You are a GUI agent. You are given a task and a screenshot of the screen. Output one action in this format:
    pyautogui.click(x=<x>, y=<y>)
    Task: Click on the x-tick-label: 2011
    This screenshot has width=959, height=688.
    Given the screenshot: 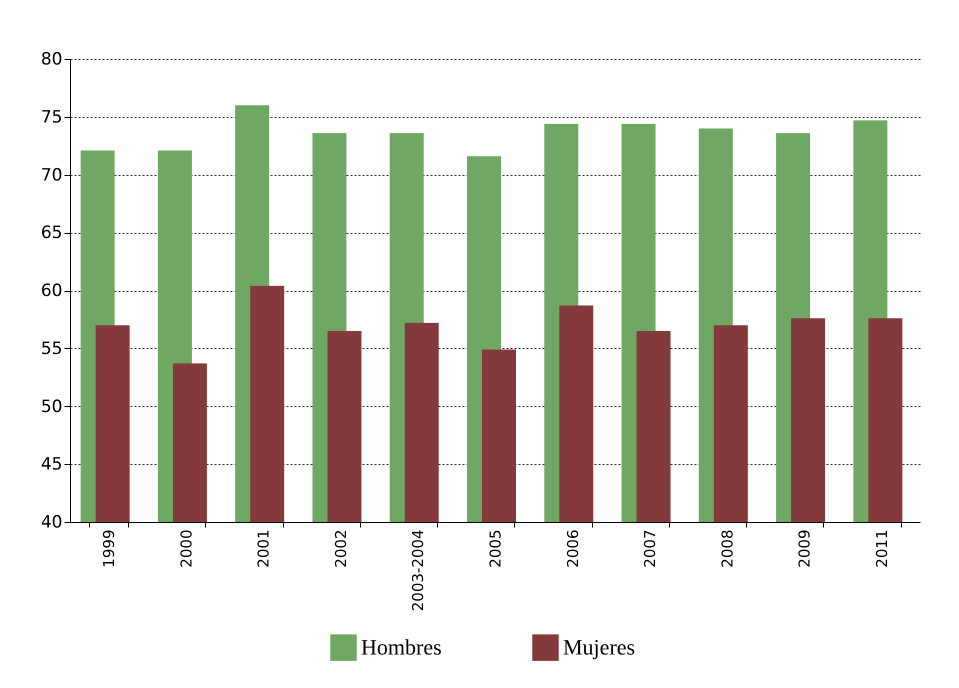 What is the action you would take?
    pyautogui.click(x=881, y=549)
    